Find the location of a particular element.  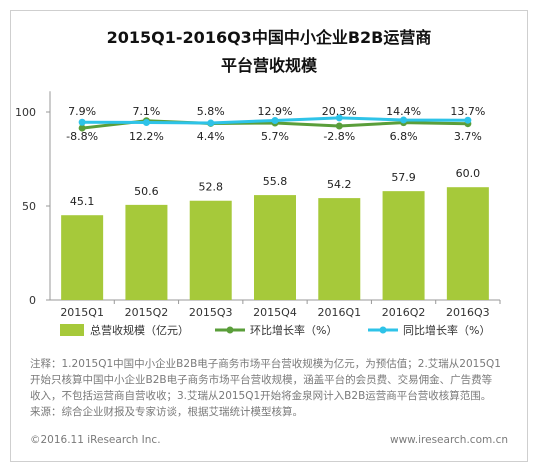

y-tick-label: 0 is located at coordinates (32, 300).